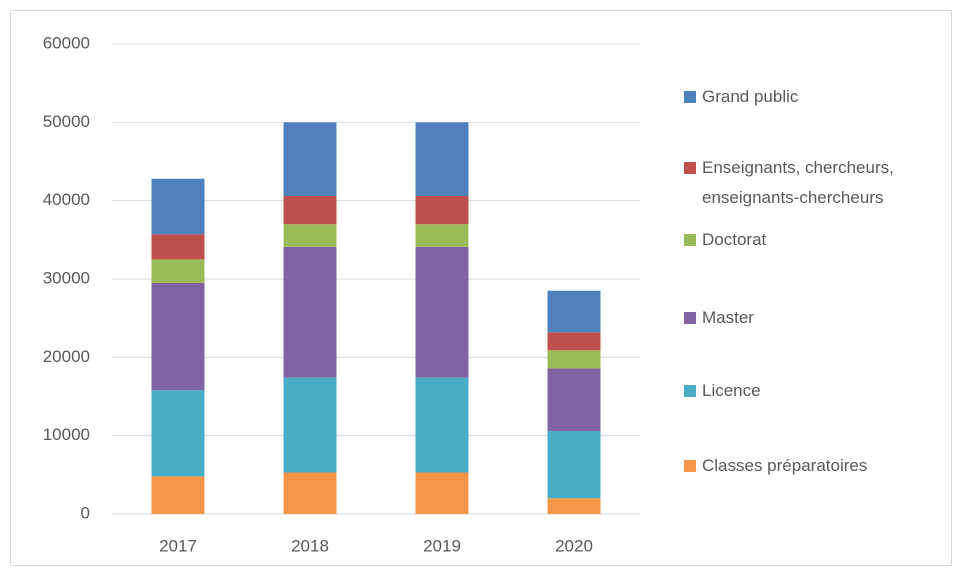  What do you see at coordinates (66, 434) in the screenshot?
I see `y-tick-label: 10000` at bounding box center [66, 434].